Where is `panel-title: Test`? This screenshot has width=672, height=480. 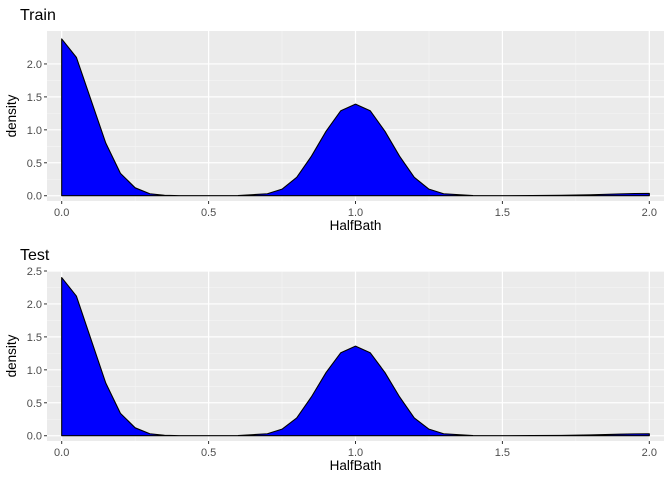
panel-title: Test is located at coordinates (35, 255).